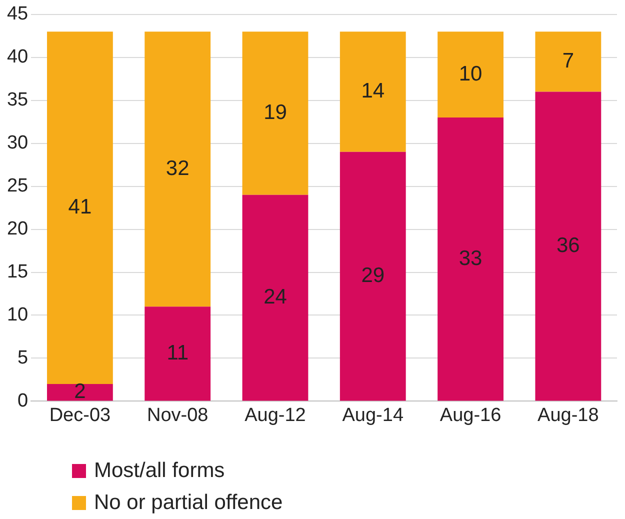 This screenshot has height=519, width=625. Describe the element at coordinates (17, 272) in the screenshot. I see `y-tick-label: 15` at that location.